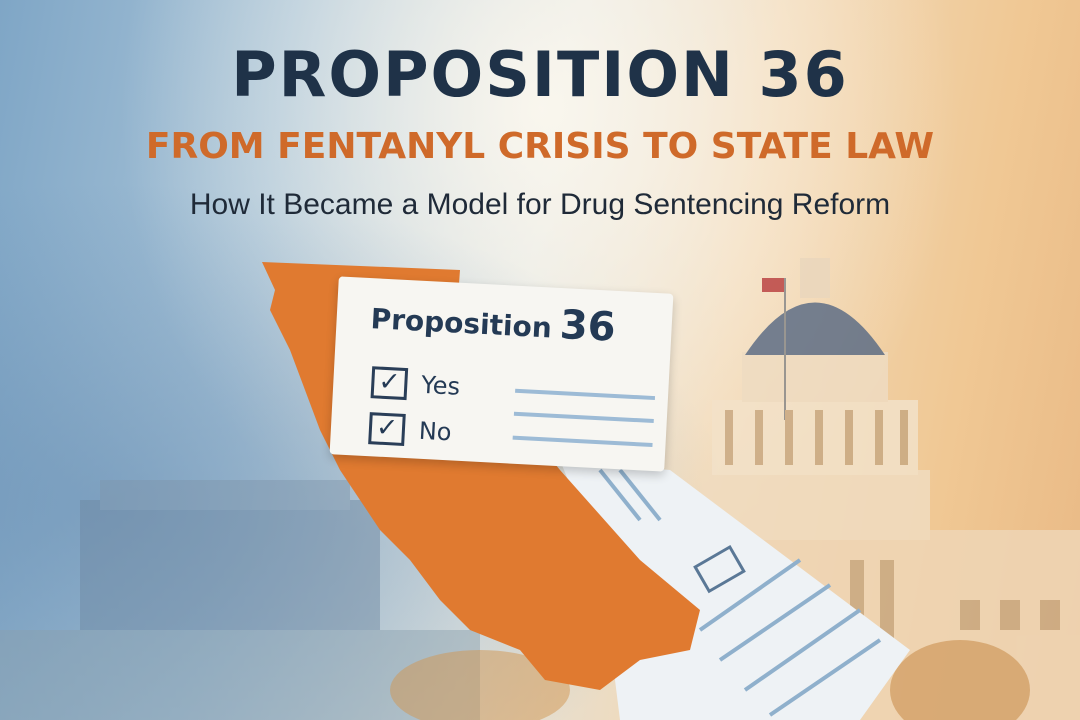  Describe the element at coordinates (461, 323) in the screenshot. I see `ballot-heading-text: Proposition` at that location.